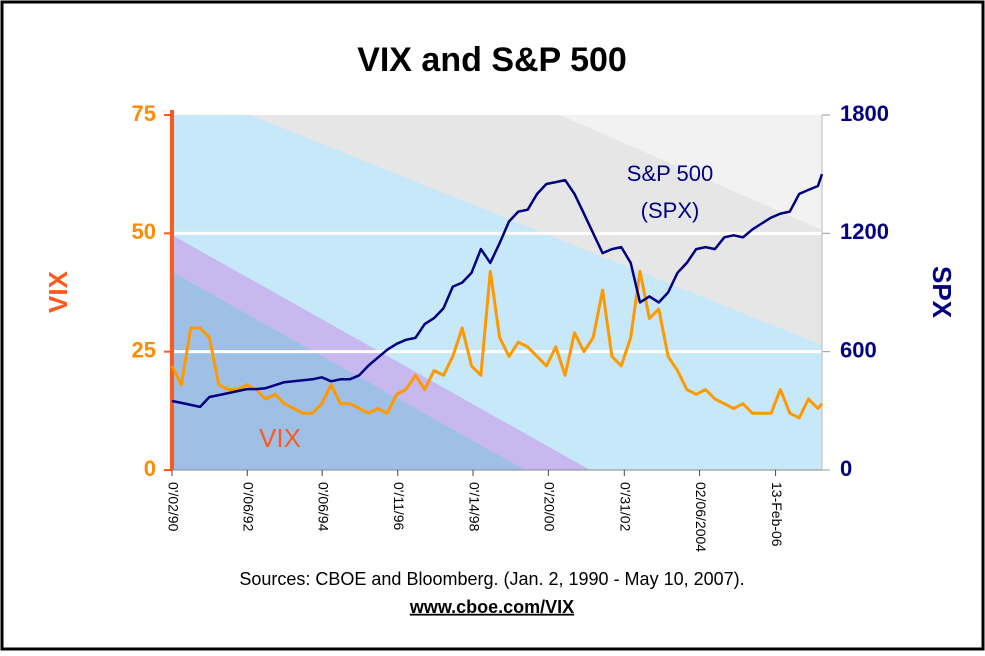 The height and width of the screenshot is (656, 985). I want to click on x-tick-label: 0'/14/98, so click(474, 507).